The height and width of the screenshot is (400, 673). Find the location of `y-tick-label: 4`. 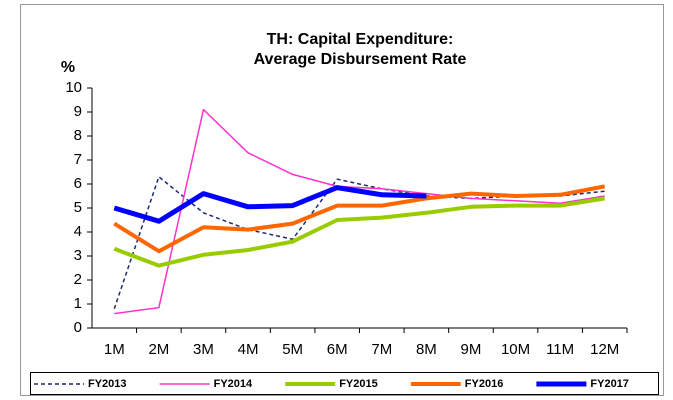

y-tick-label: 4 is located at coordinates (78, 231).